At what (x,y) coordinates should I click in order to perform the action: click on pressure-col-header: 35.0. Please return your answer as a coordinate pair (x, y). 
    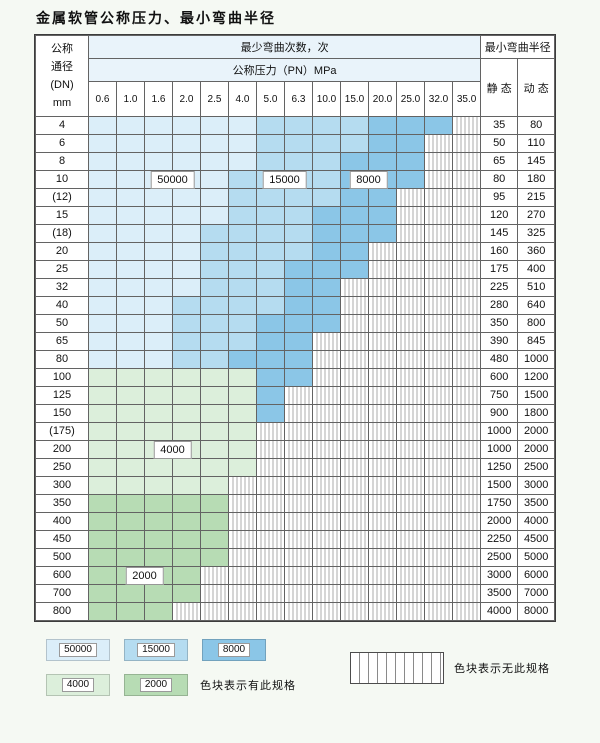
    Looking at the image, I should click on (466, 99).